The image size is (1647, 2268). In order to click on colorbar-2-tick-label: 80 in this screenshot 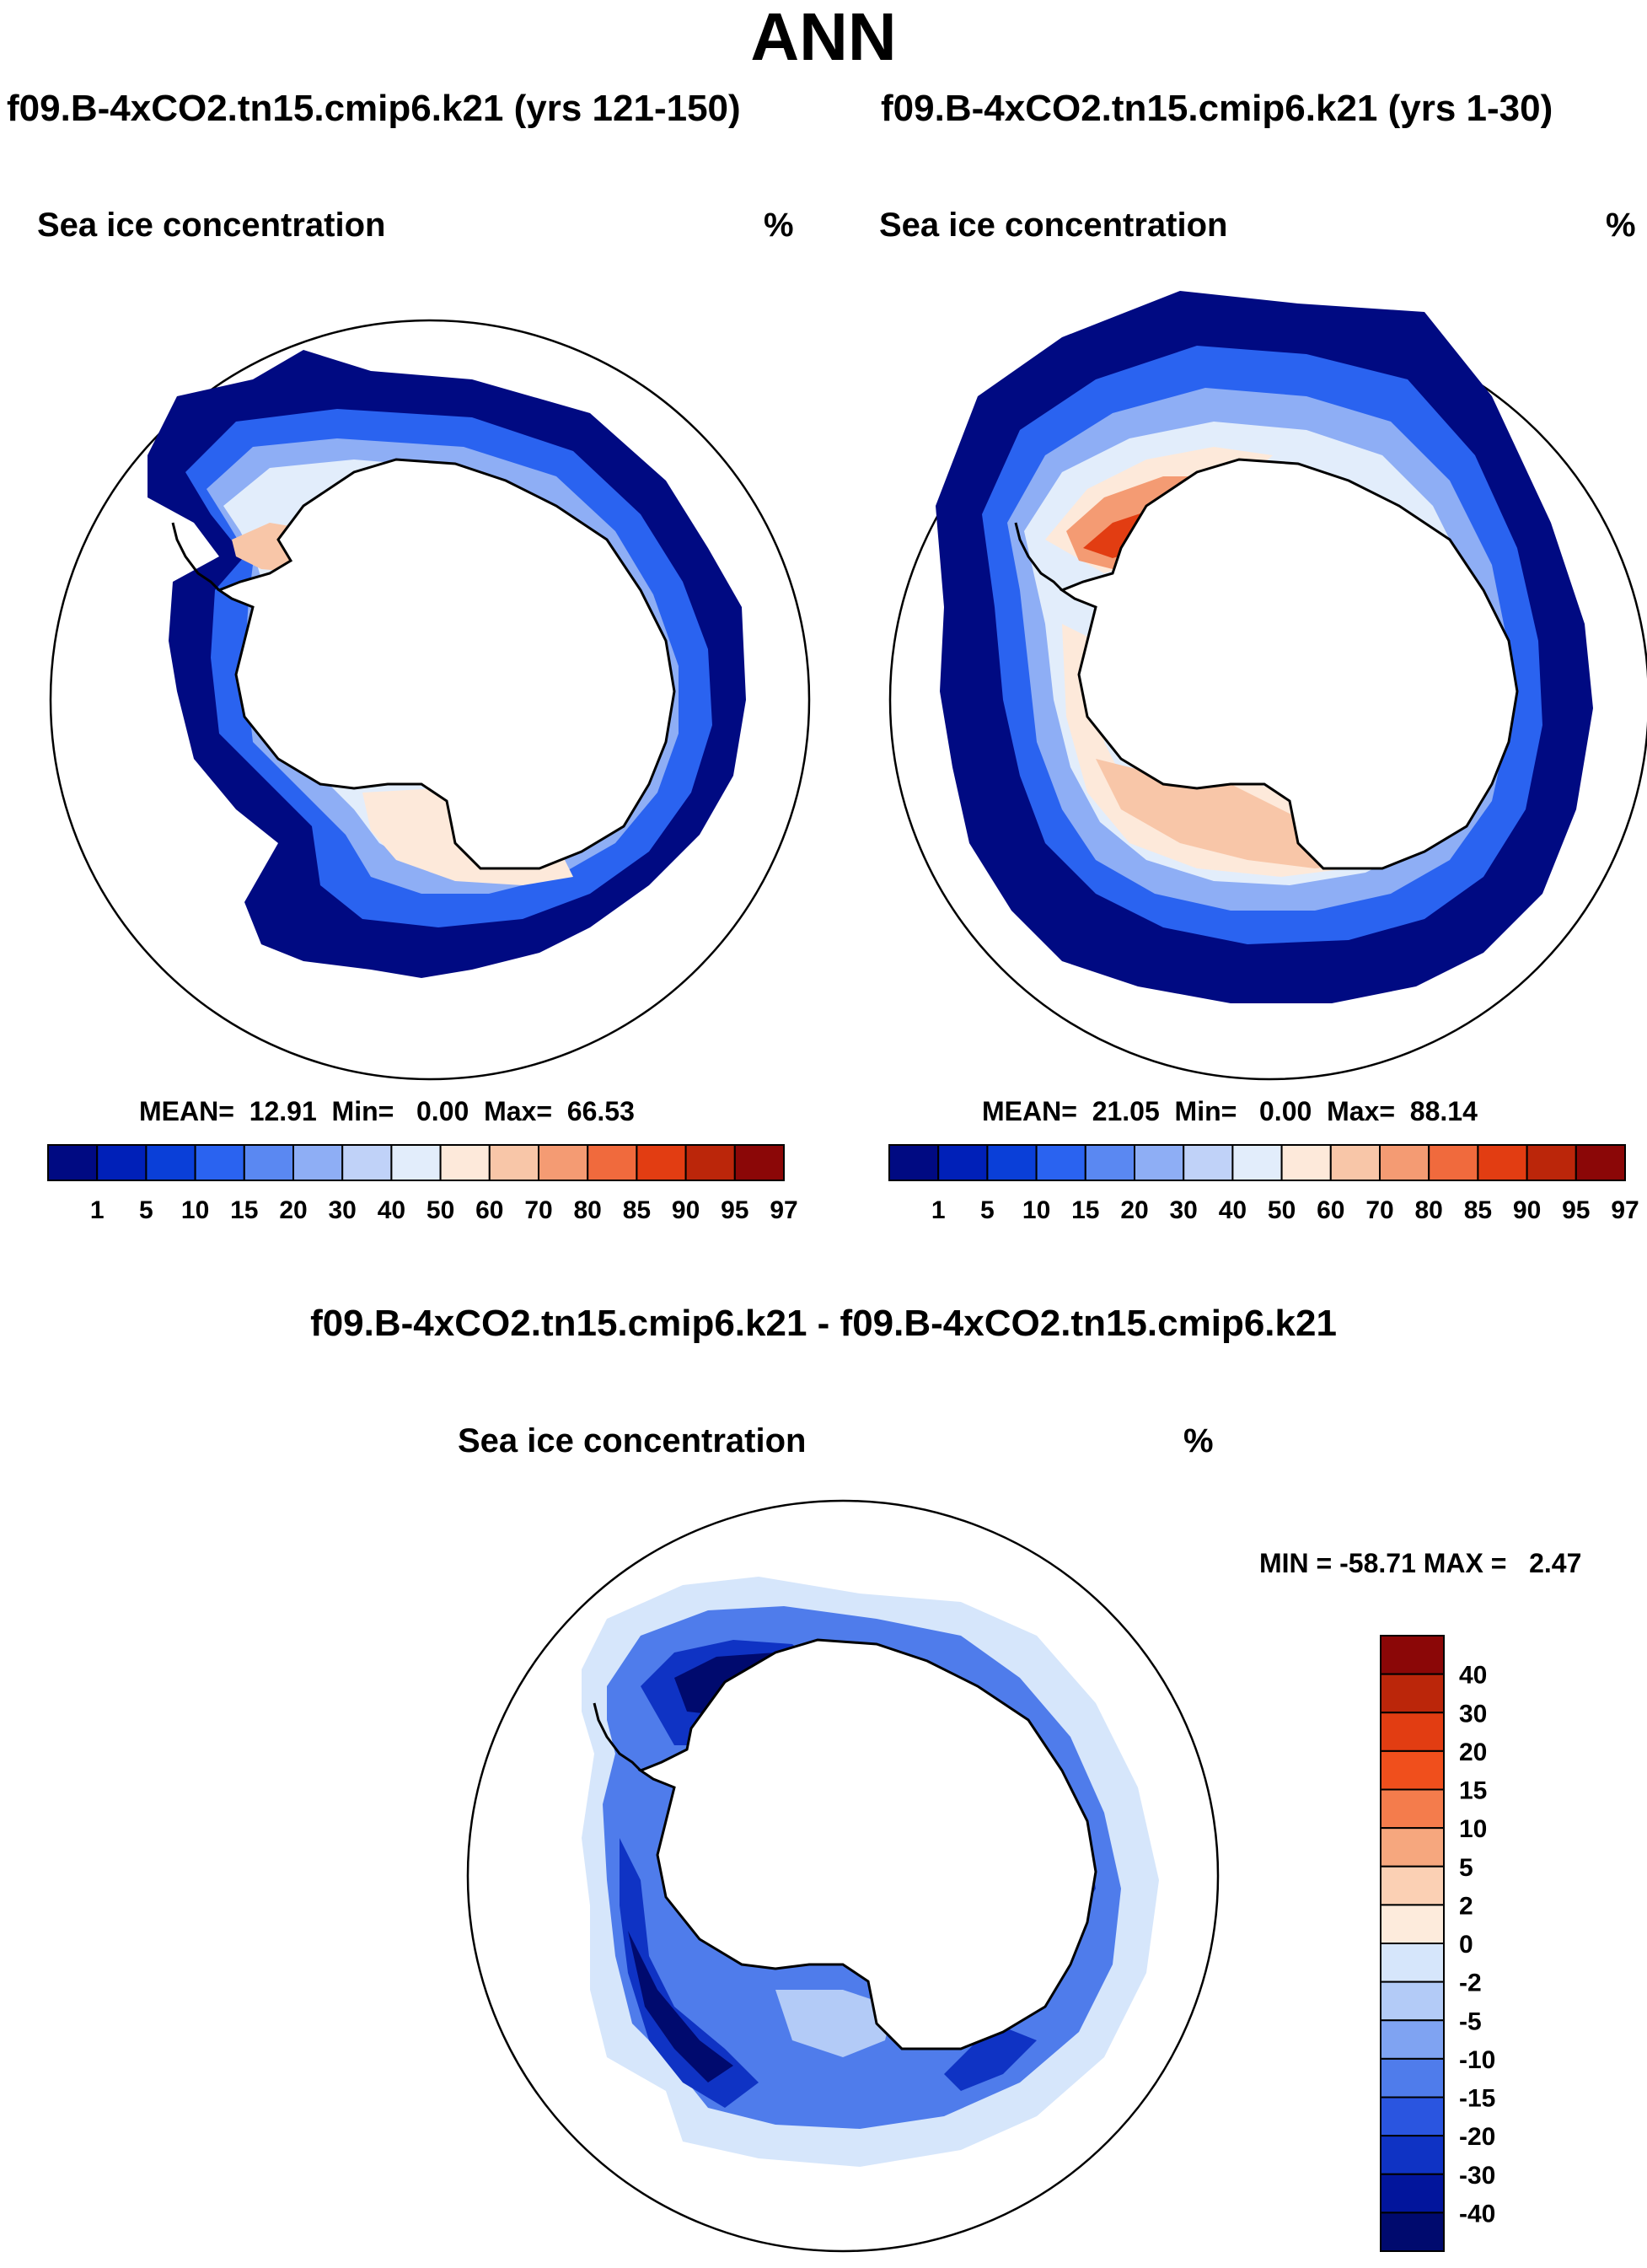, I will do `click(1429, 1210)`.